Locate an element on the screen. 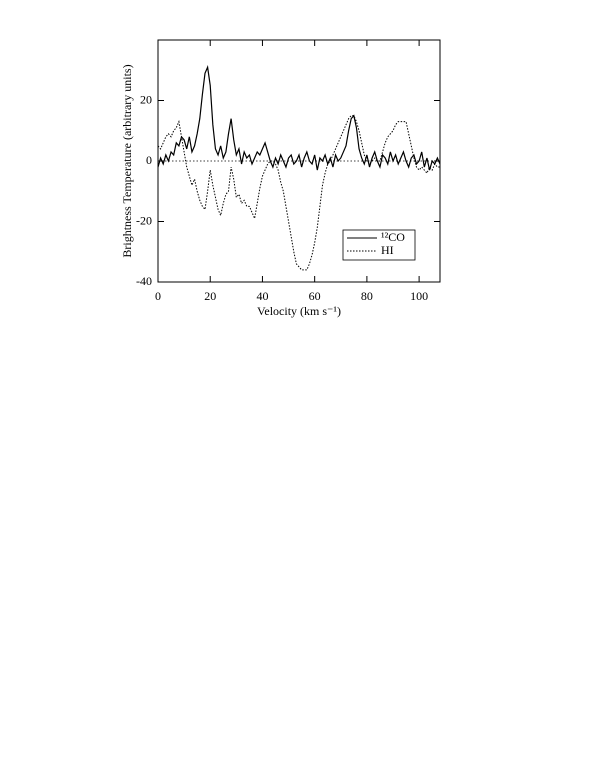 The height and width of the screenshot is (770, 595). x-tick-label: 20 is located at coordinates (210, 296).